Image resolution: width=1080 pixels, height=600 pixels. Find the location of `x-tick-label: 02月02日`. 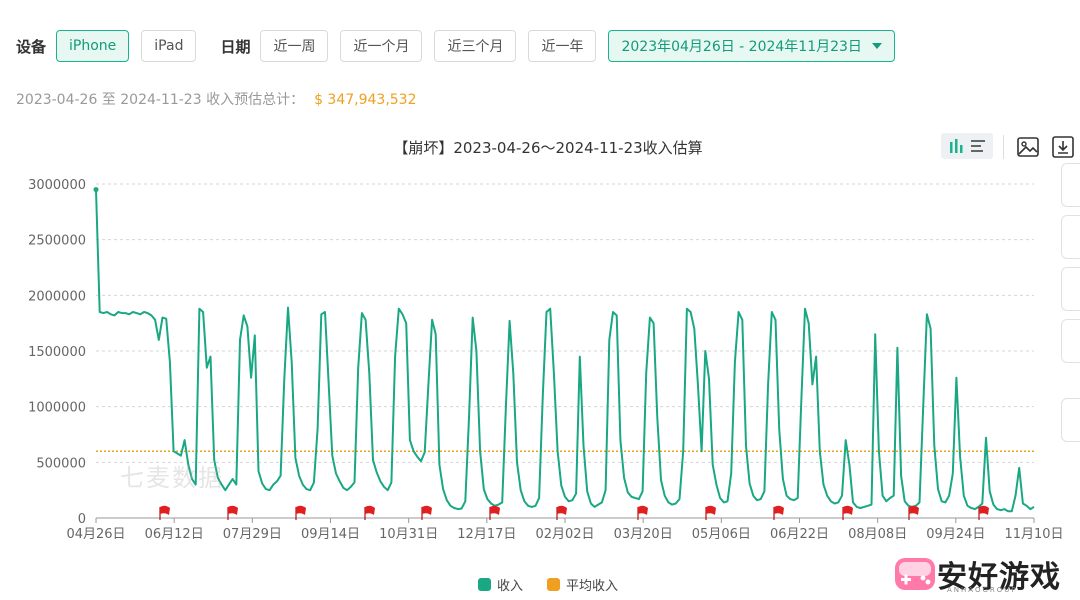

x-tick-label: 02月02日 is located at coordinates (564, 534).